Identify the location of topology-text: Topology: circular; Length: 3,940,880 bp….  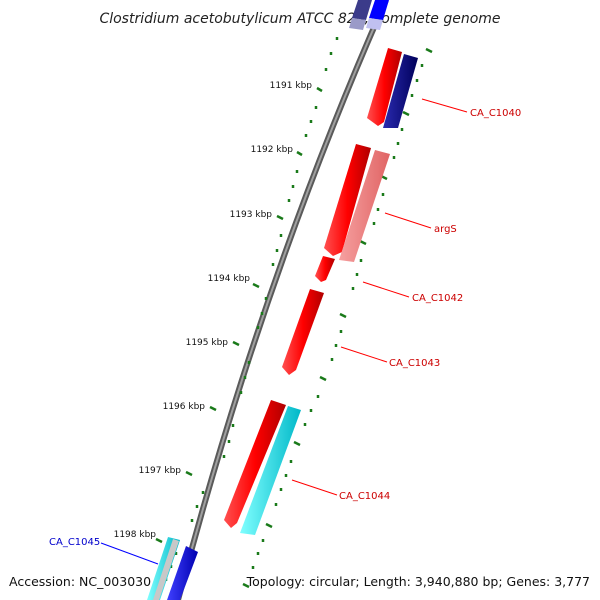
(418, 581).